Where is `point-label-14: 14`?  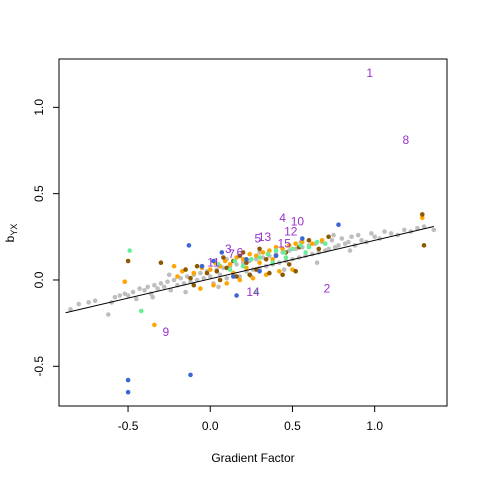 point-label-14: 14 is located at coordinates (253, 292).